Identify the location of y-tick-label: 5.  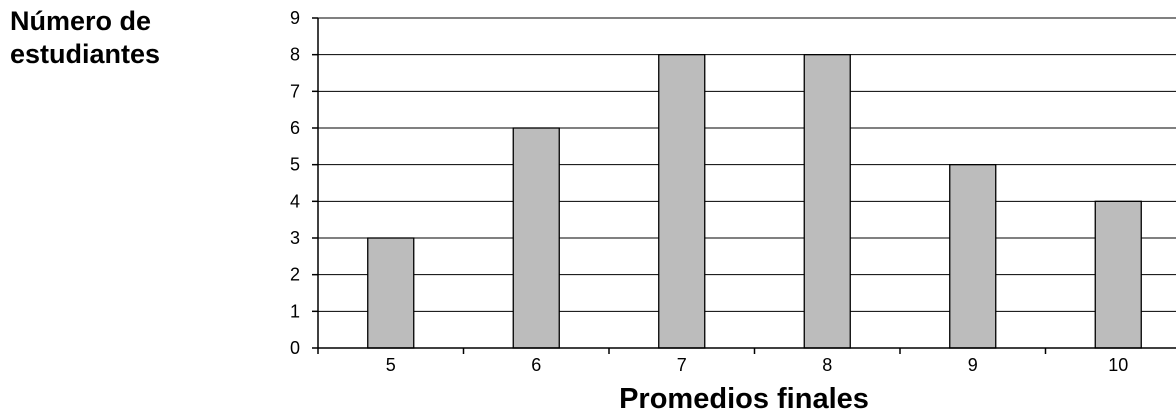
(295, 165).